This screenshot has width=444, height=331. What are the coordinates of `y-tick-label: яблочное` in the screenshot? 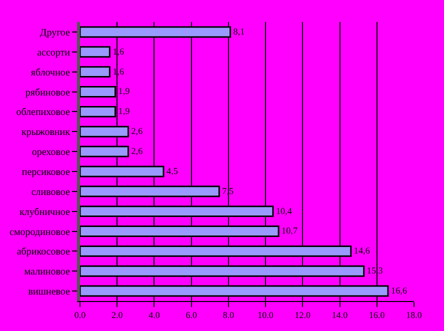 It's located at (50, 72).